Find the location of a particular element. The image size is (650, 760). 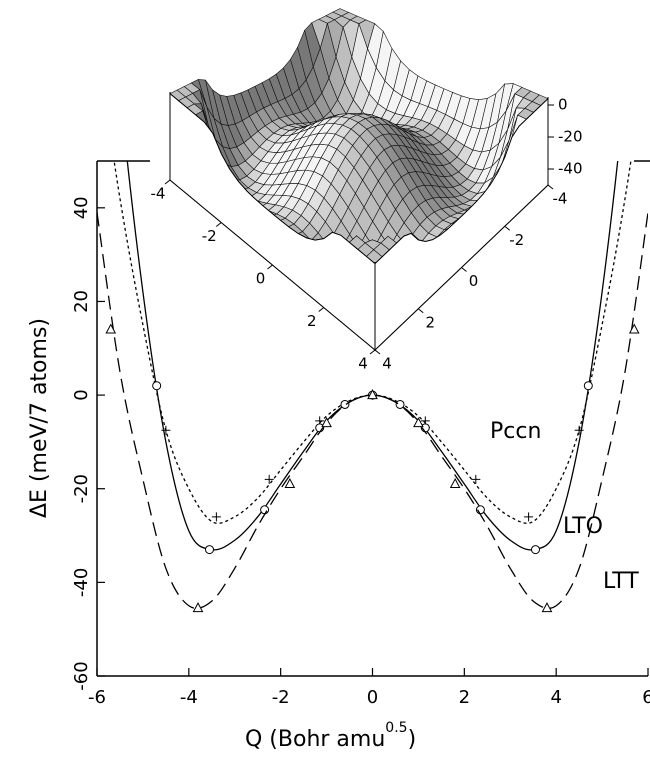

inset-x-tick-label: 2 is located at coordinates (312, 321).